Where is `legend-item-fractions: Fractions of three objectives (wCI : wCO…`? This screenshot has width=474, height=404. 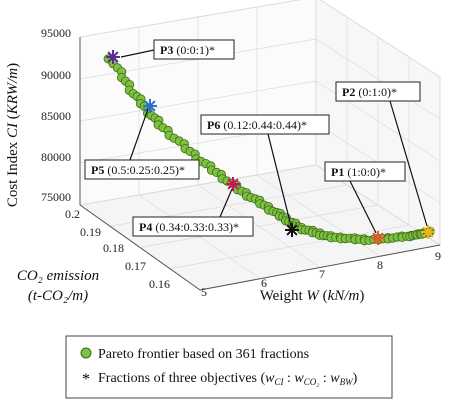 legend-item-fractions: Fractions of three objectives (wCI : wCO… is located at coordinates (228, 379).